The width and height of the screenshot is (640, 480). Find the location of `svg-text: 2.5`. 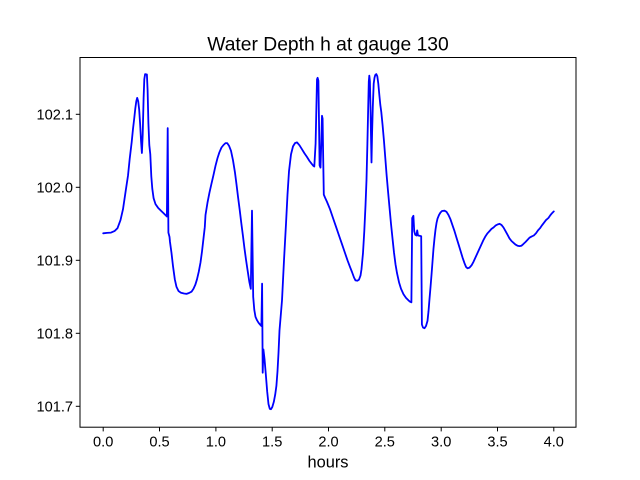

svg-text: 2.5 is located at coordinates (385, 443).